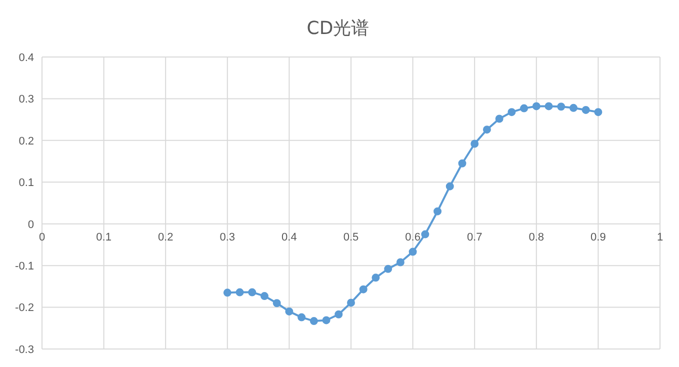  What do you see at coordinates (166, 237) in the screenshot?
I see `x-tick-label: 0.2` at bounding box center [166, 237].